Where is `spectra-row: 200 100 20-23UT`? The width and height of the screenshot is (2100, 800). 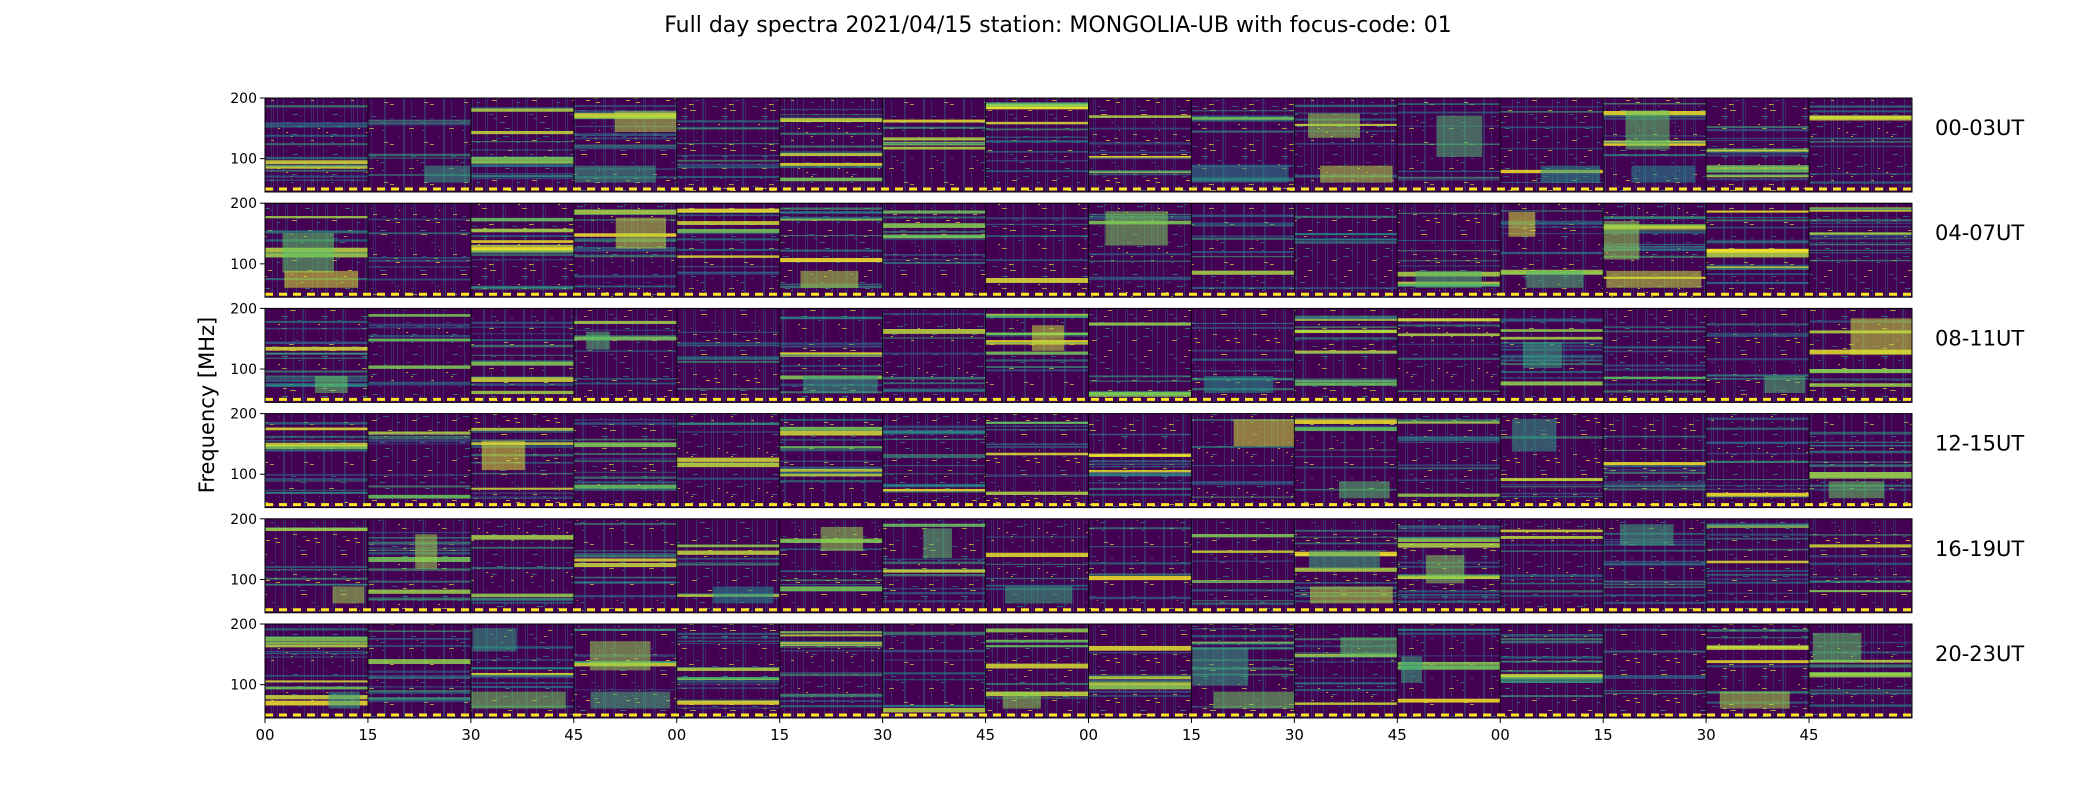
spectra-row: 200 100 20-23UT is located at coordinates (1127, 668).